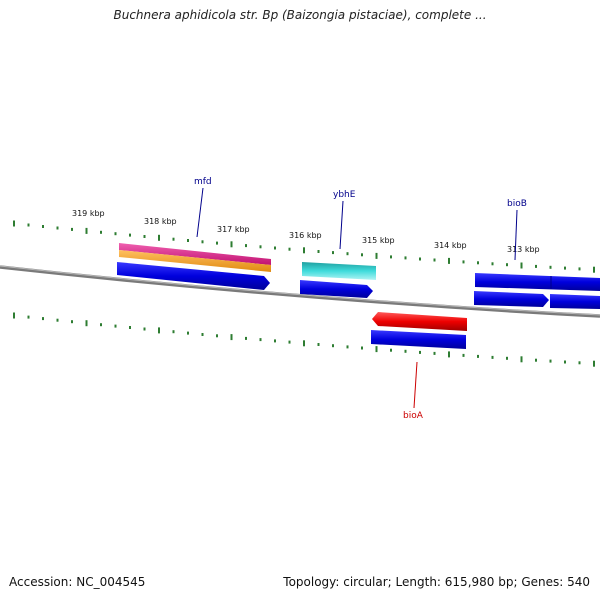 Image resolution: width=600 pixels, height=600 pixels. Describe the element at coordinates (516, 235) in the screenshot. I see `bioB-leader-line` at that location.